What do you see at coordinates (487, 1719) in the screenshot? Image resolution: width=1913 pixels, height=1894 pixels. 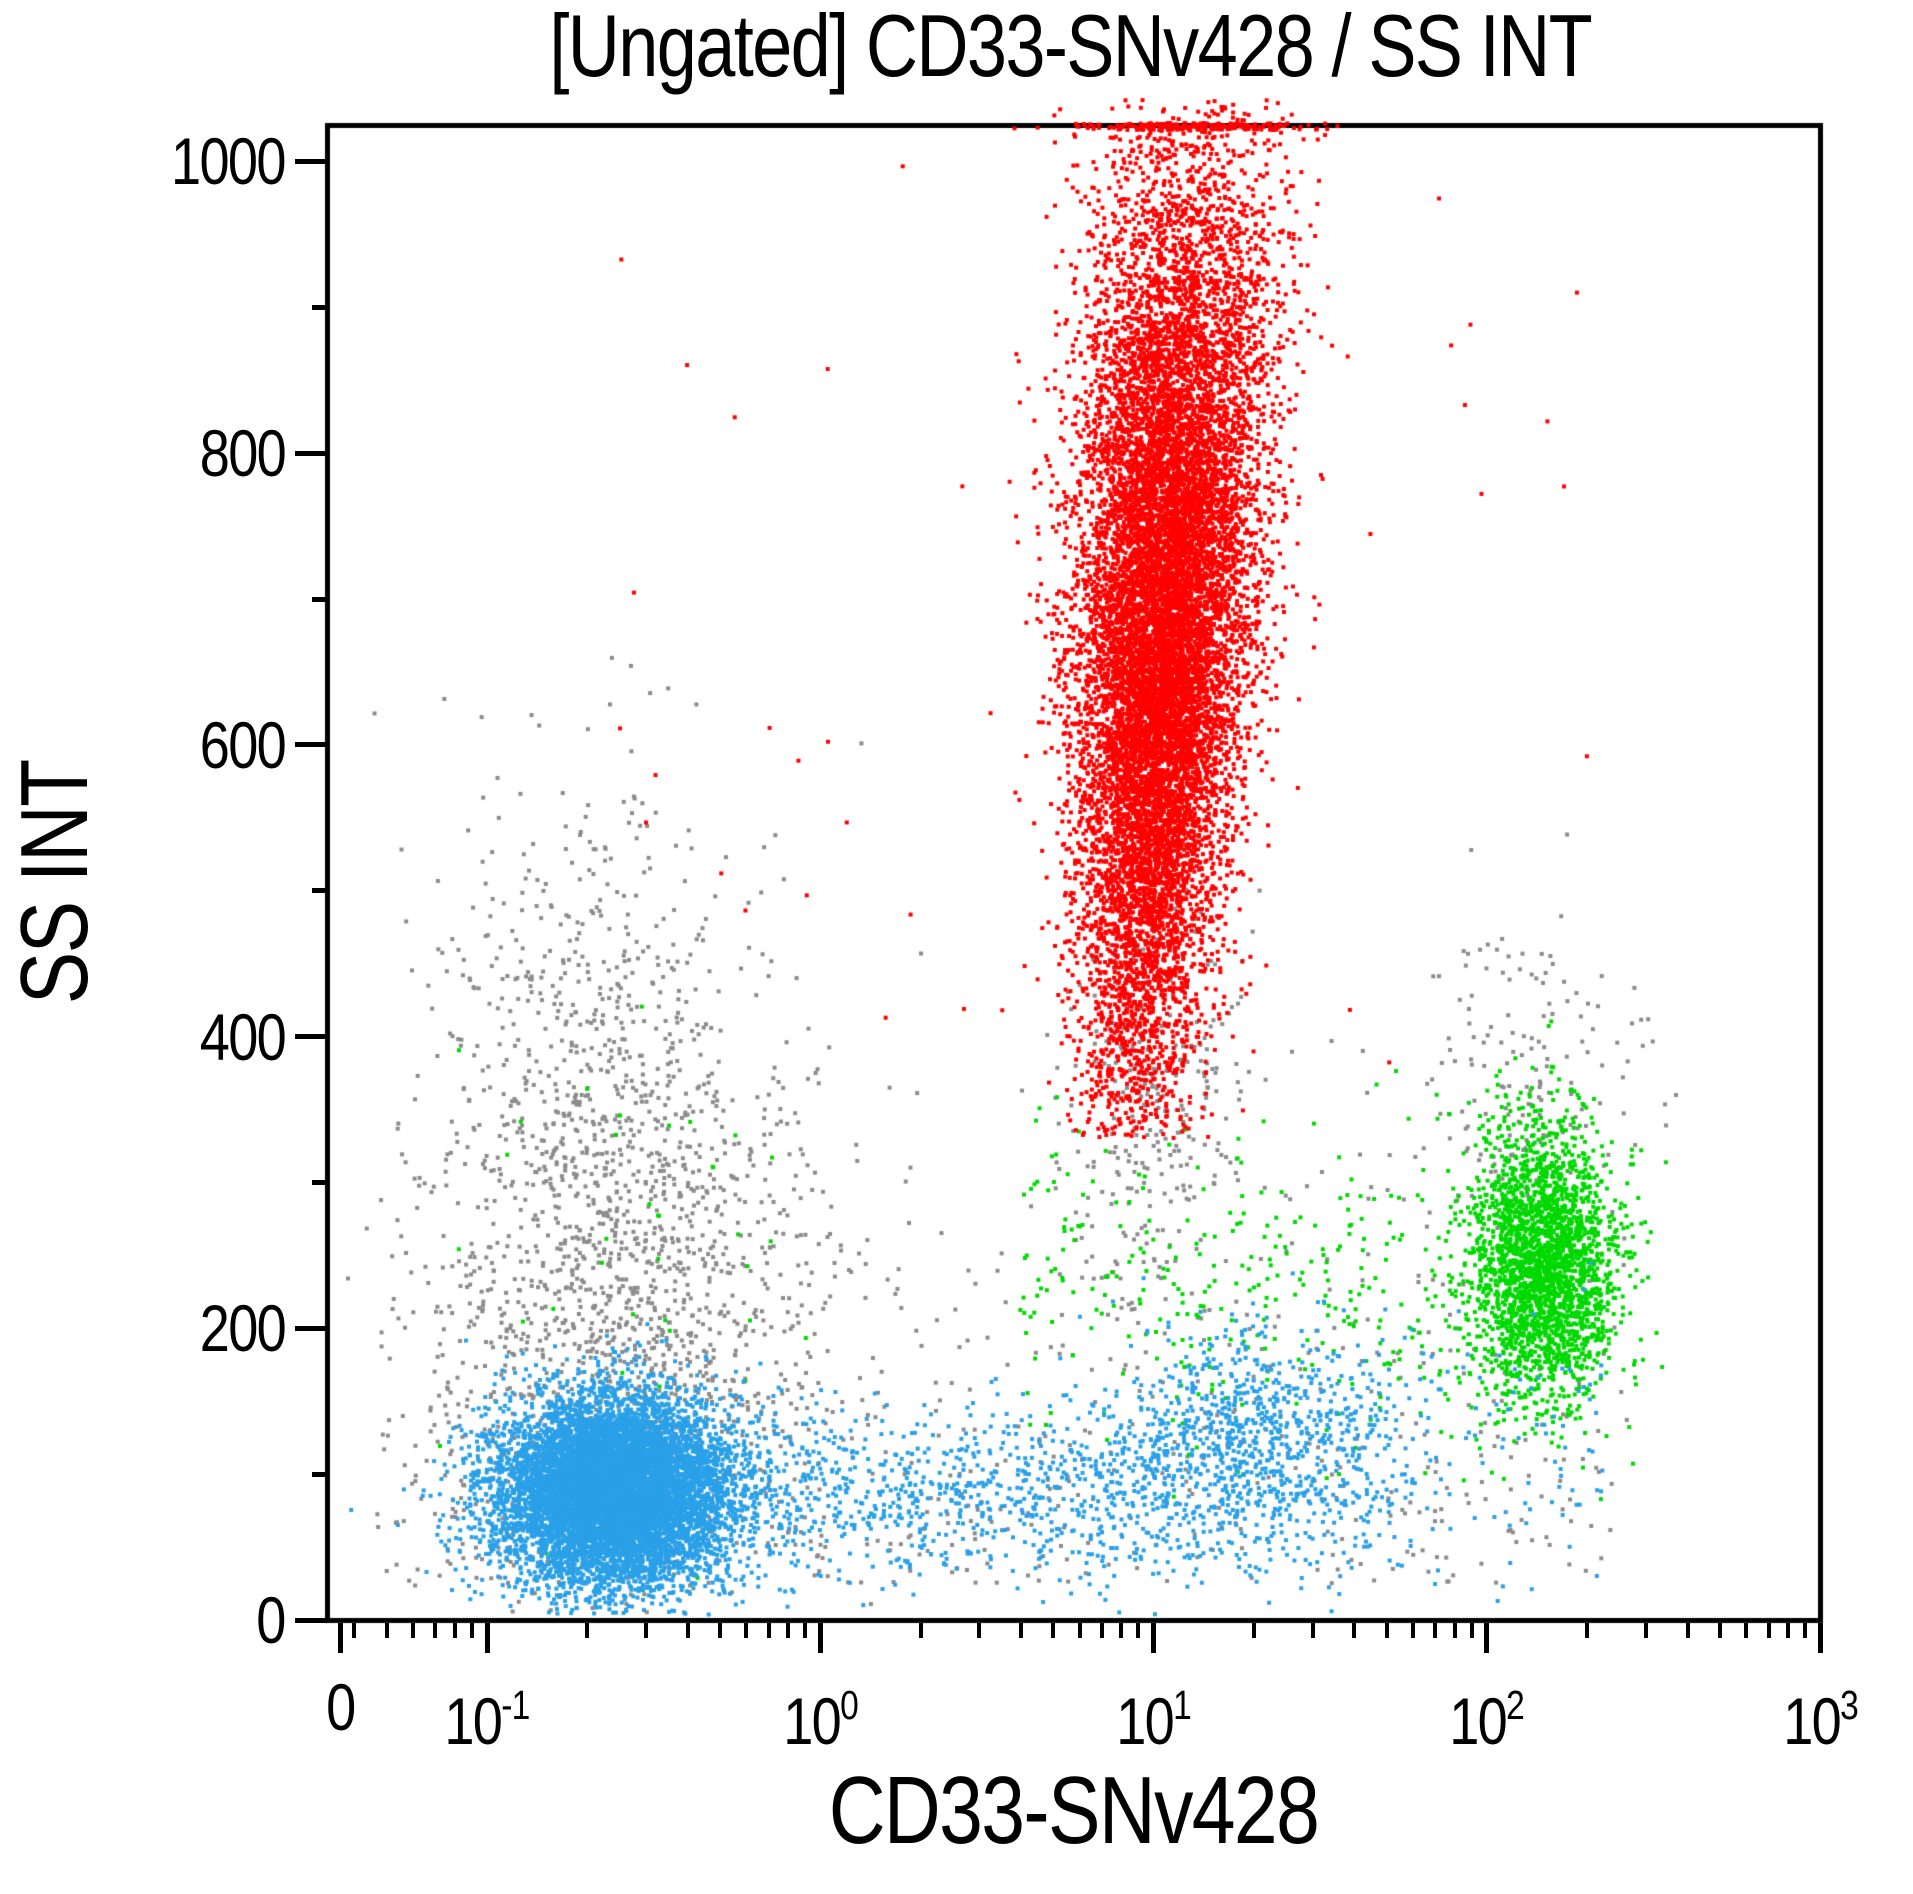 I see `x-axis-tick-label-text: 10⁻¹` at bounding box center [487, 1719].